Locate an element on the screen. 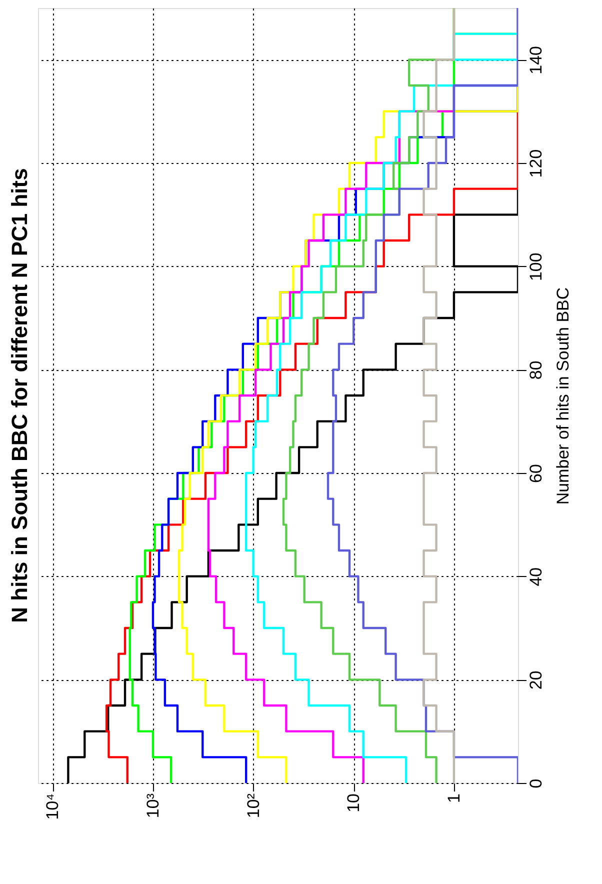  y-tick-label: 40 is located at coordinates (536, 576).